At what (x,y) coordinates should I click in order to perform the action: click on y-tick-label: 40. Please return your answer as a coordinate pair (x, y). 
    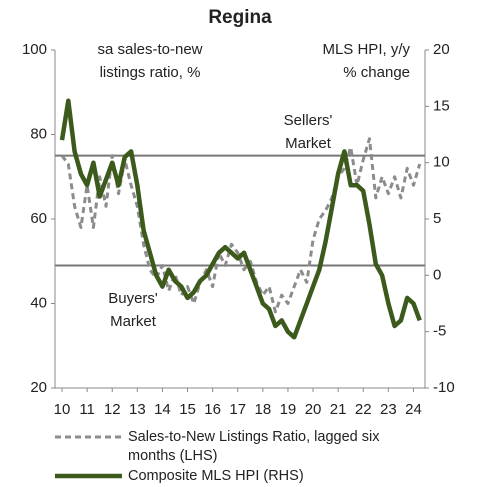
    Looking at the image, I should click on (38, 302).